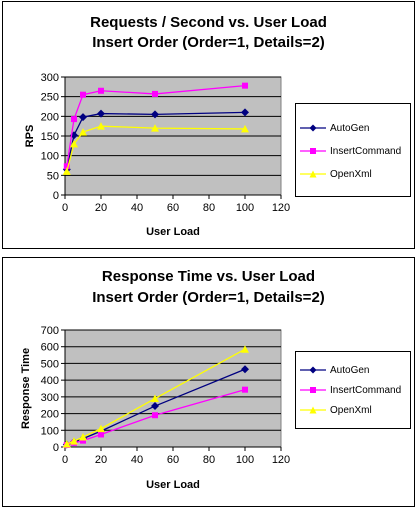  What do you see at coordinates (50, 381) in the screenshot?
I see `y-tick-label: 400` at bounding box center [50, 381].